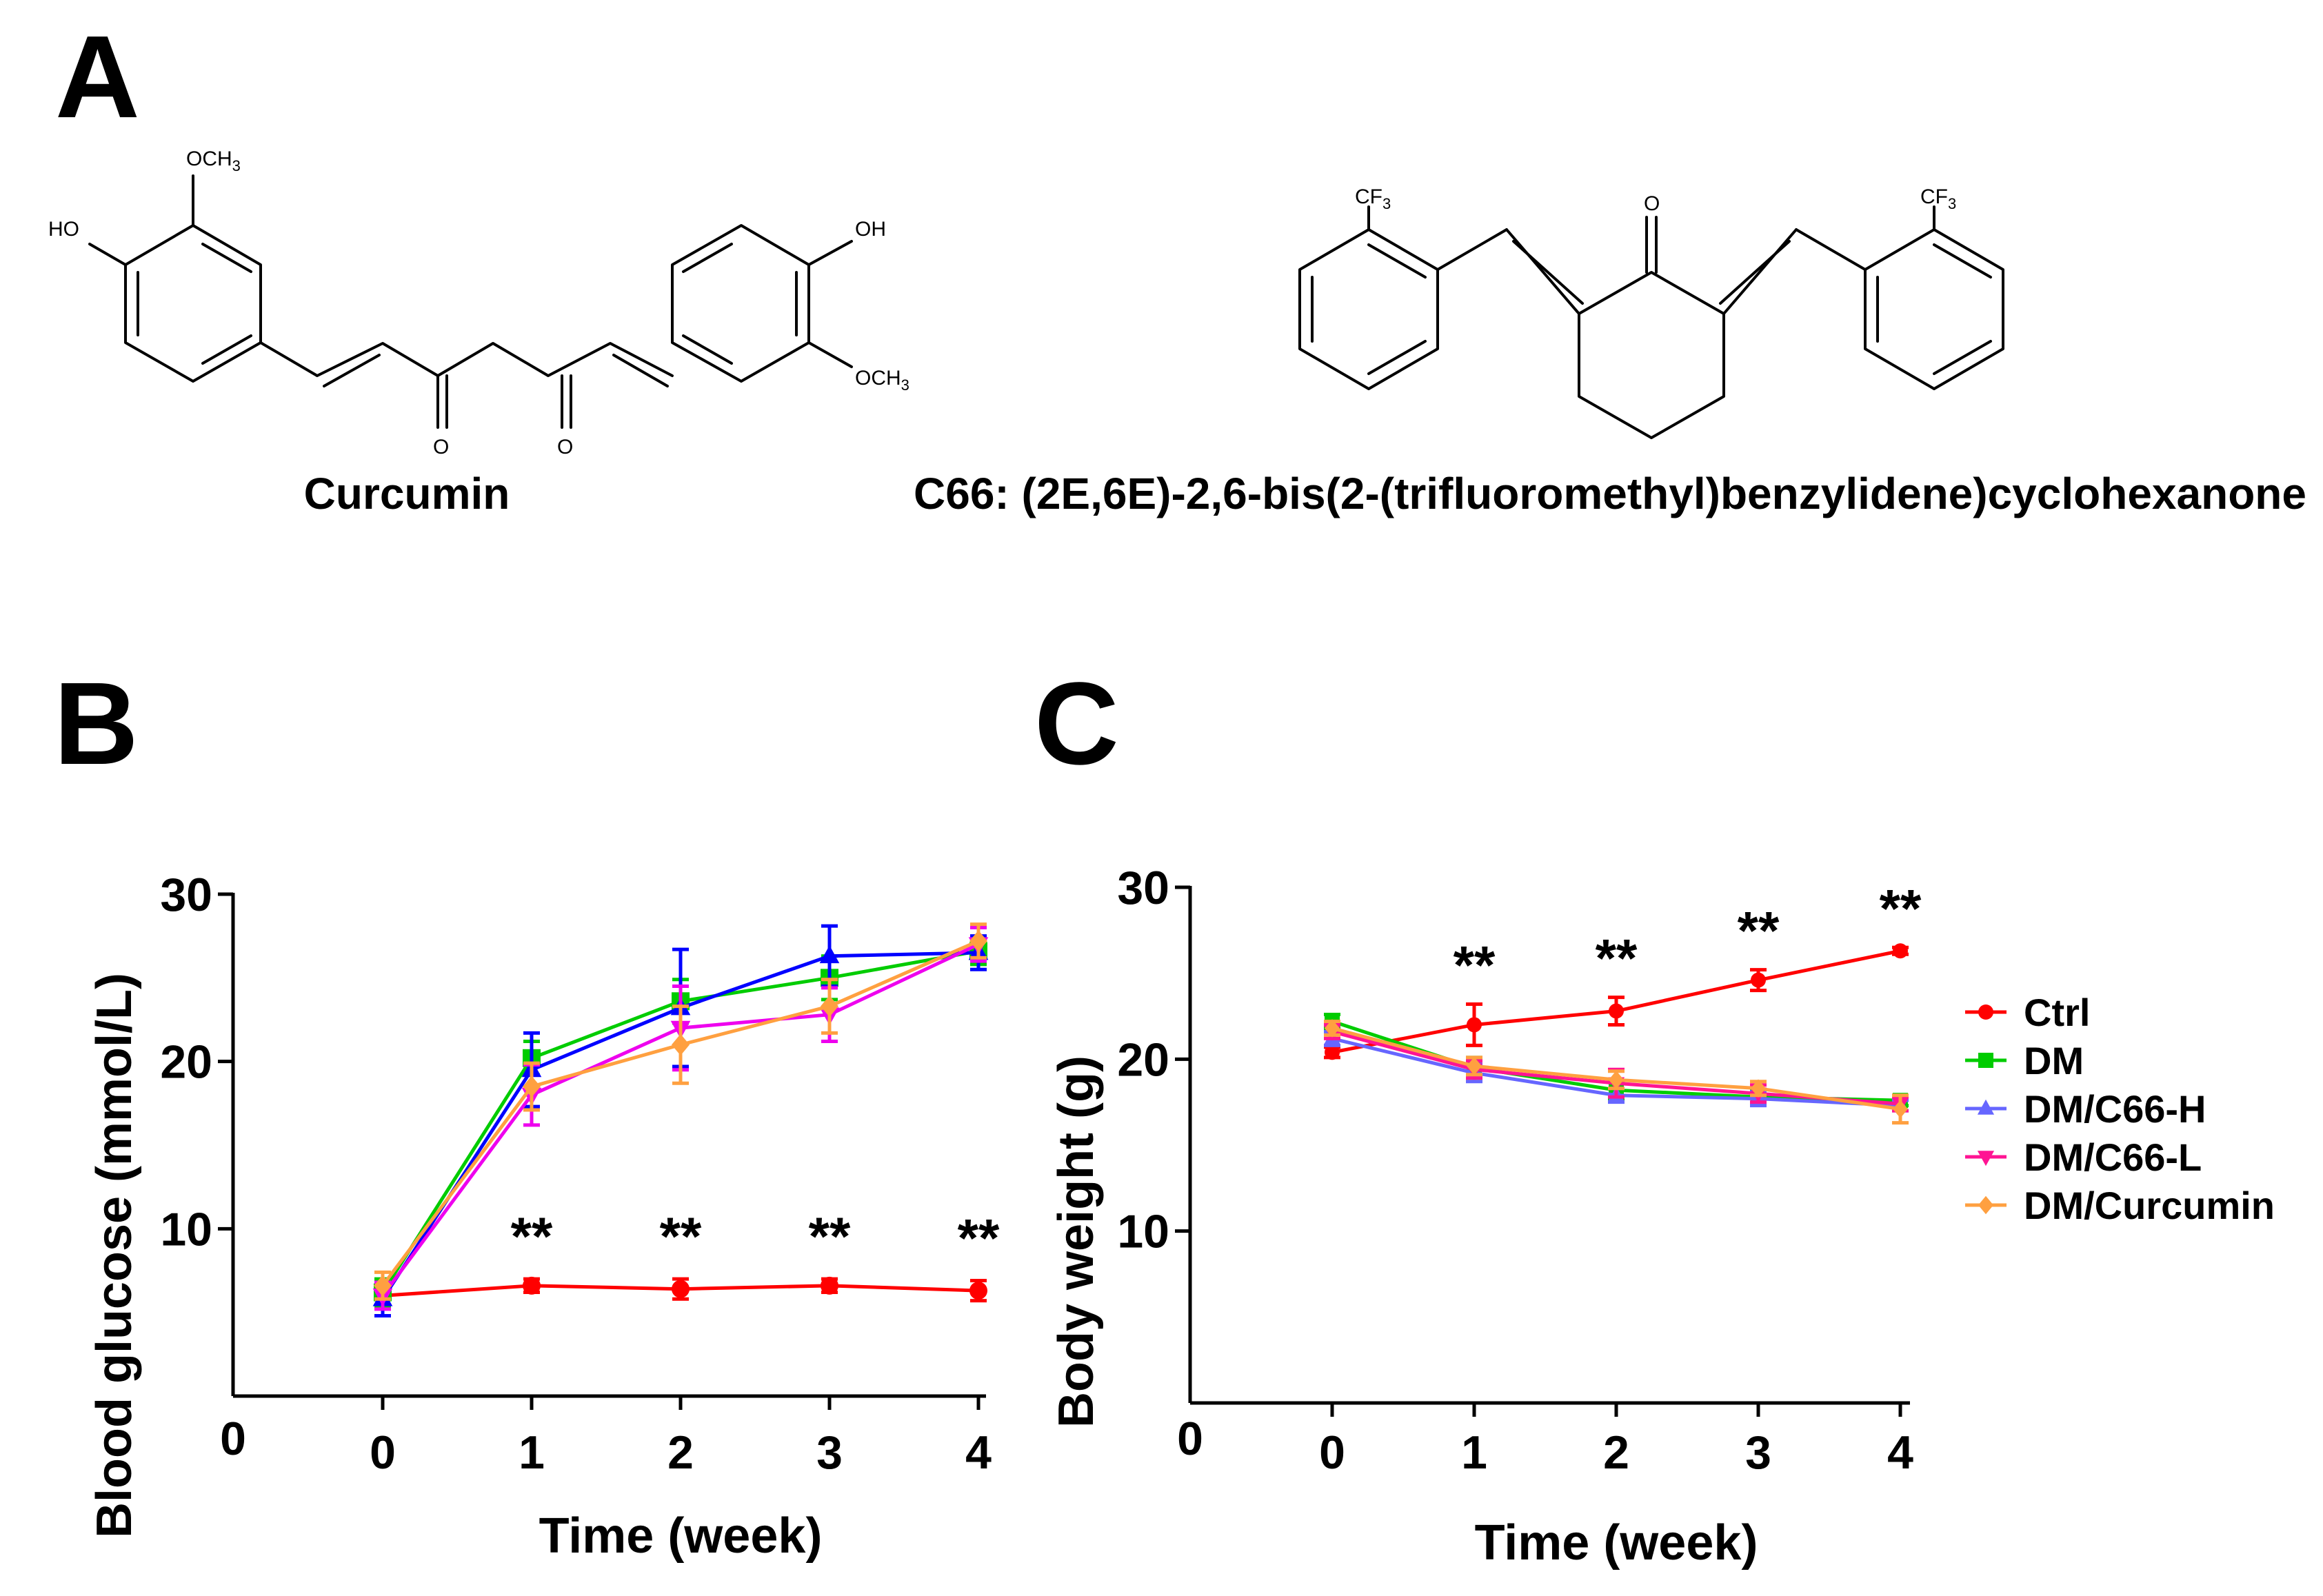  I want to click on legend: Ctrl DM DM/C66-HDM/C66-L DM/Curcumin, so click(2120, 1109).